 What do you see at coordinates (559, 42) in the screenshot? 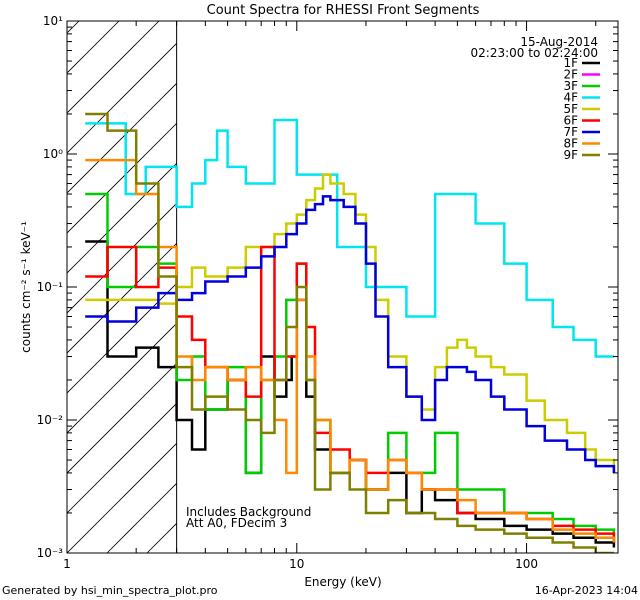
I see `date-label: 15-Aug-2014` at bounding box center [559, 42].